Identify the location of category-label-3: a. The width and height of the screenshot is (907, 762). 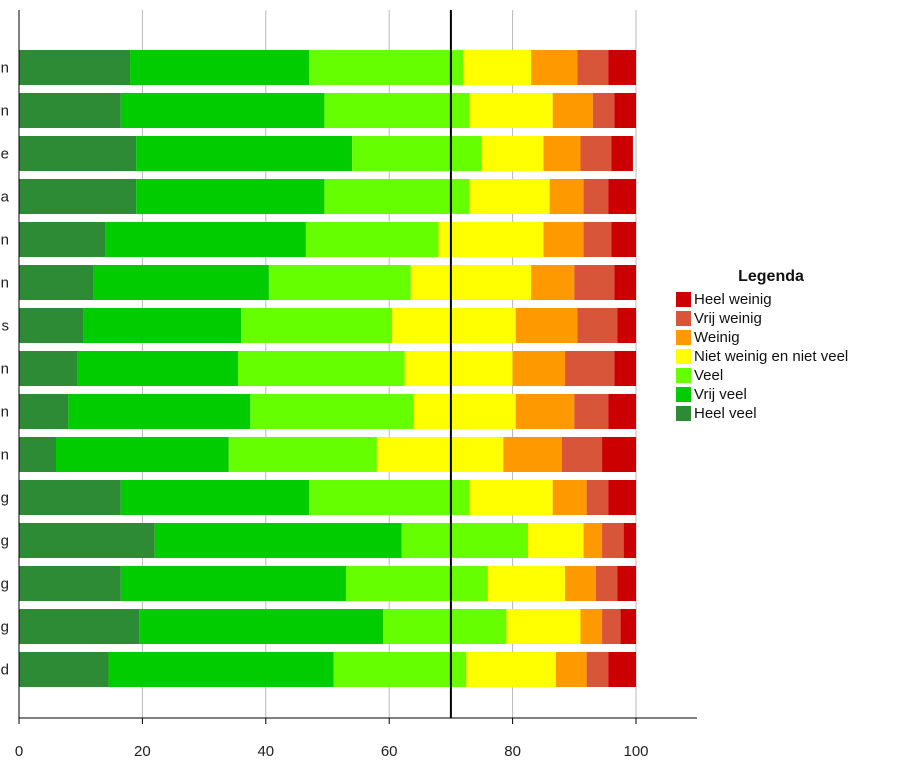
(5, 197).